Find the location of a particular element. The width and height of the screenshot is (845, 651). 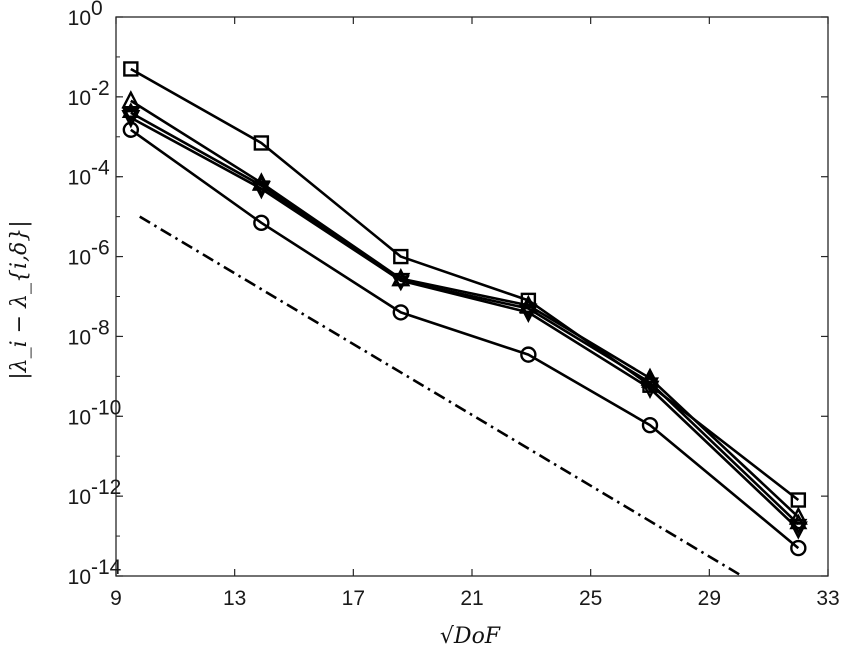

y-tick-exponent: -2 is located at coordinates (100, 88).